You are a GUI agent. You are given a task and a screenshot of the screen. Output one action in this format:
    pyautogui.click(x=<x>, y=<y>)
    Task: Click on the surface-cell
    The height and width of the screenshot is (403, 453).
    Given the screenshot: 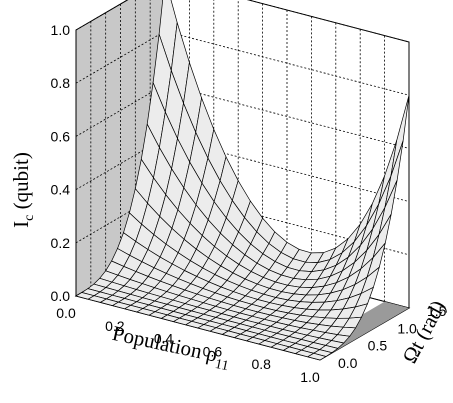 What is the action you would take?
    pyautogui.click(x=316, y=356)
    